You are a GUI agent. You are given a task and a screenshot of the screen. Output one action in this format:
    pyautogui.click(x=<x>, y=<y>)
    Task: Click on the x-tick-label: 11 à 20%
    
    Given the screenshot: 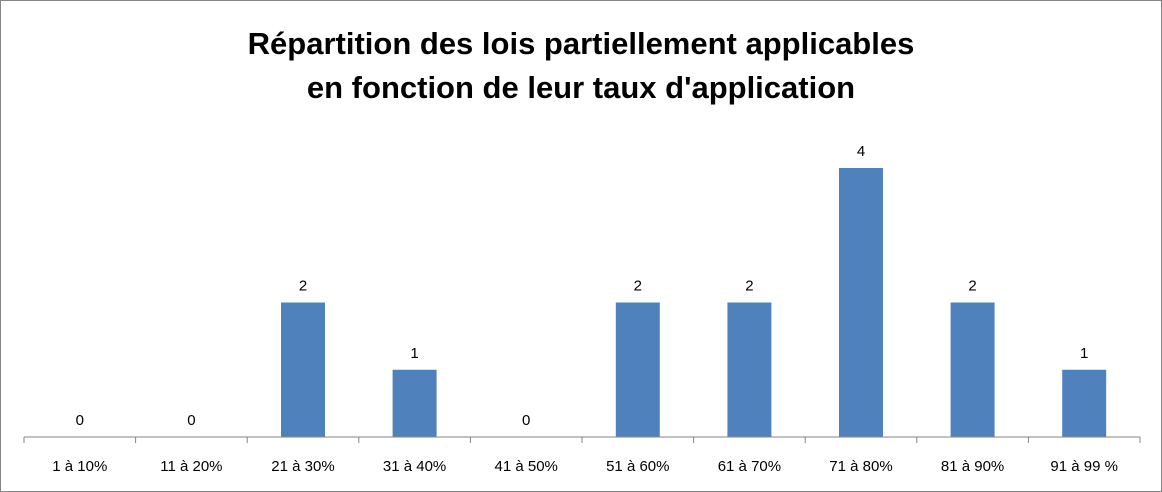 What is the action you would take?
    pyautogui.click(x=191, y=466)
    